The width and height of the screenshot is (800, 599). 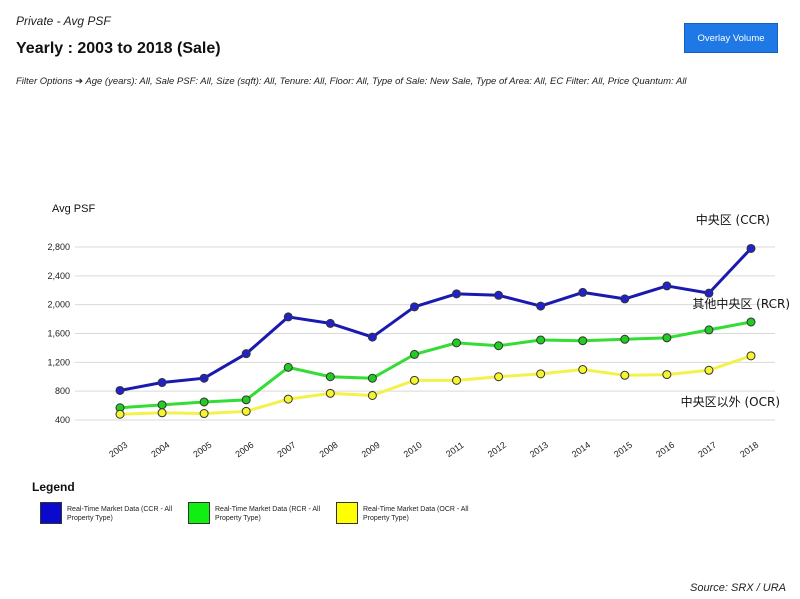 What do you see at coordinates (199, 513) in the screenshot?
I see `legend-swatch-rcr` at bounding box center [199, 513].